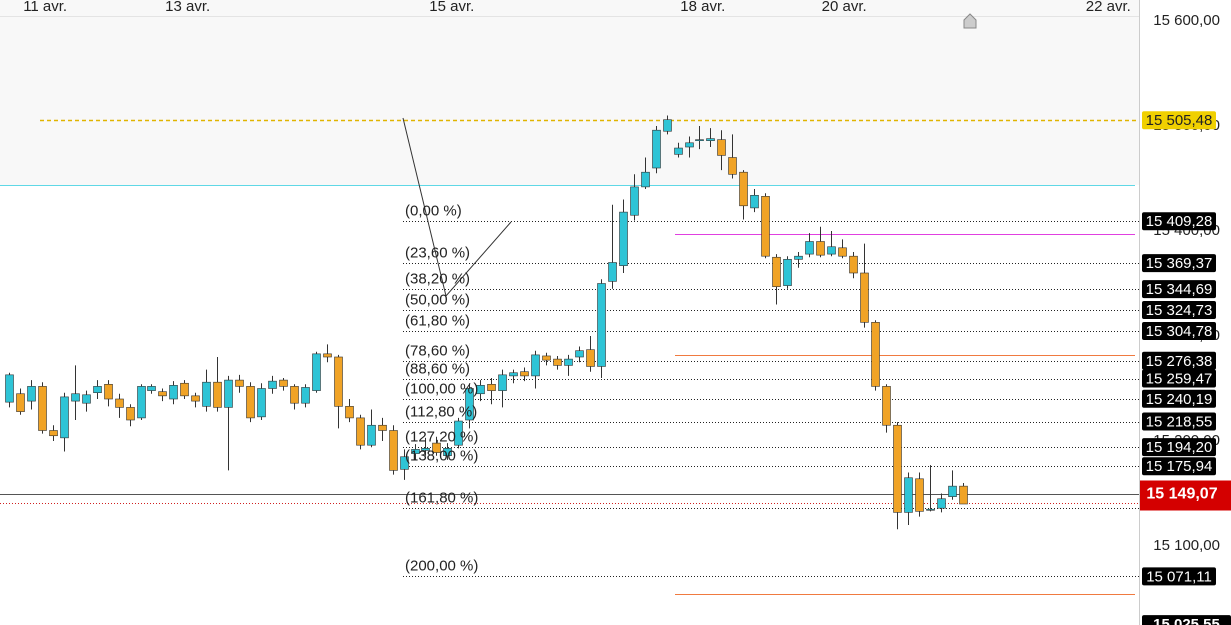 The image size is (1231, 625). I want to click on fib-ratio-label: (0,00 %), so click(433, 210).